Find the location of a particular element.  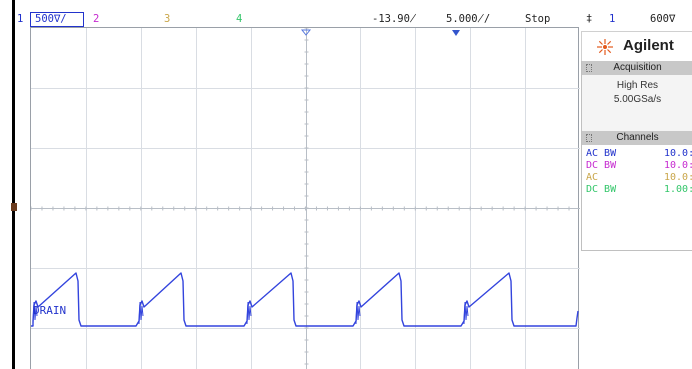

channel-1-number: 1 is located at coordinates (20, 19).